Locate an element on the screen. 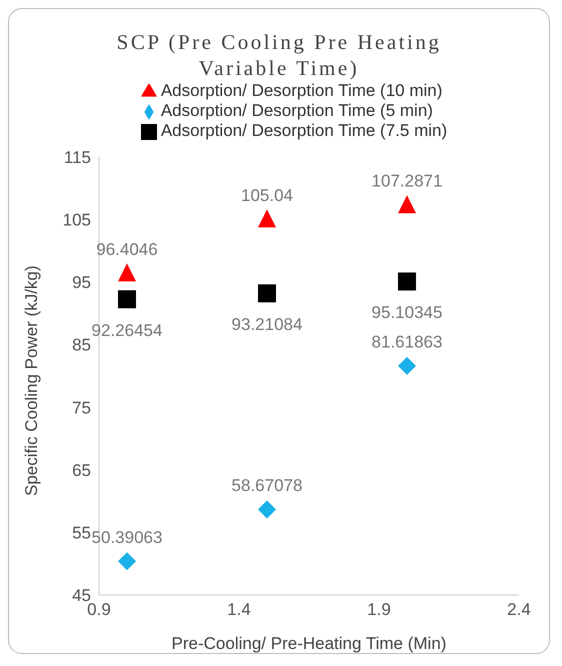  legend-label: Adsorption/ Desorption Time (5 min) is located at coordinates (296, 110).